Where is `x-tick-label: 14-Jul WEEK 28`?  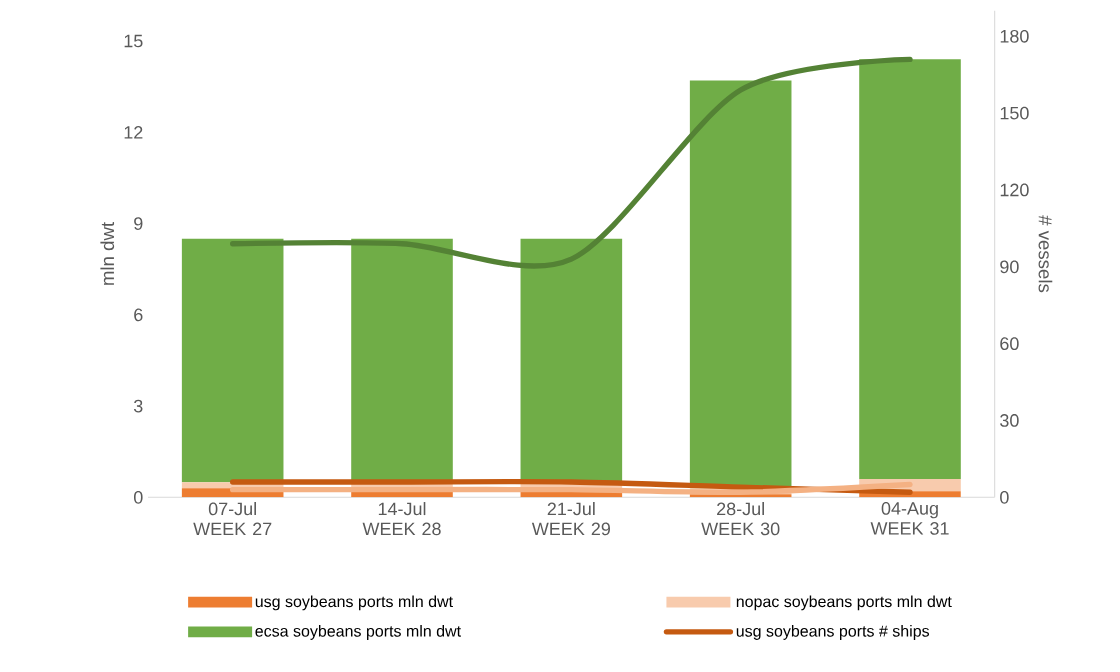 x-tick-label: 14-Jul WEEK 28 is located at coordinates (401, 519).